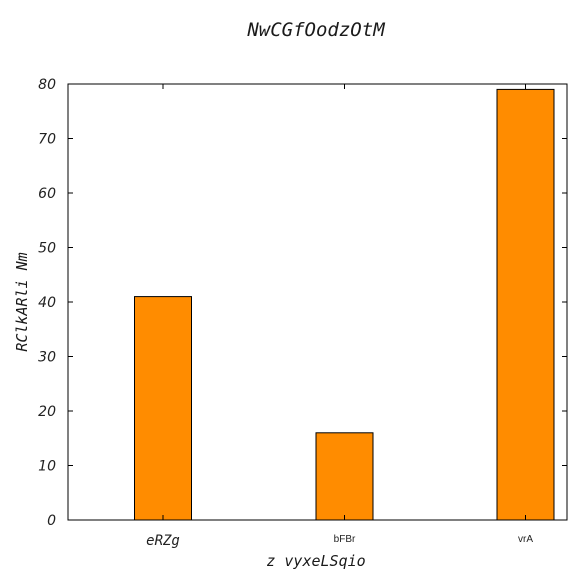 This screenshot has height=584, width=584. Describe the element at coordinates (315, 561) in the screenshot. I see `x-axis-label: z vyxeLSqio` at that location.